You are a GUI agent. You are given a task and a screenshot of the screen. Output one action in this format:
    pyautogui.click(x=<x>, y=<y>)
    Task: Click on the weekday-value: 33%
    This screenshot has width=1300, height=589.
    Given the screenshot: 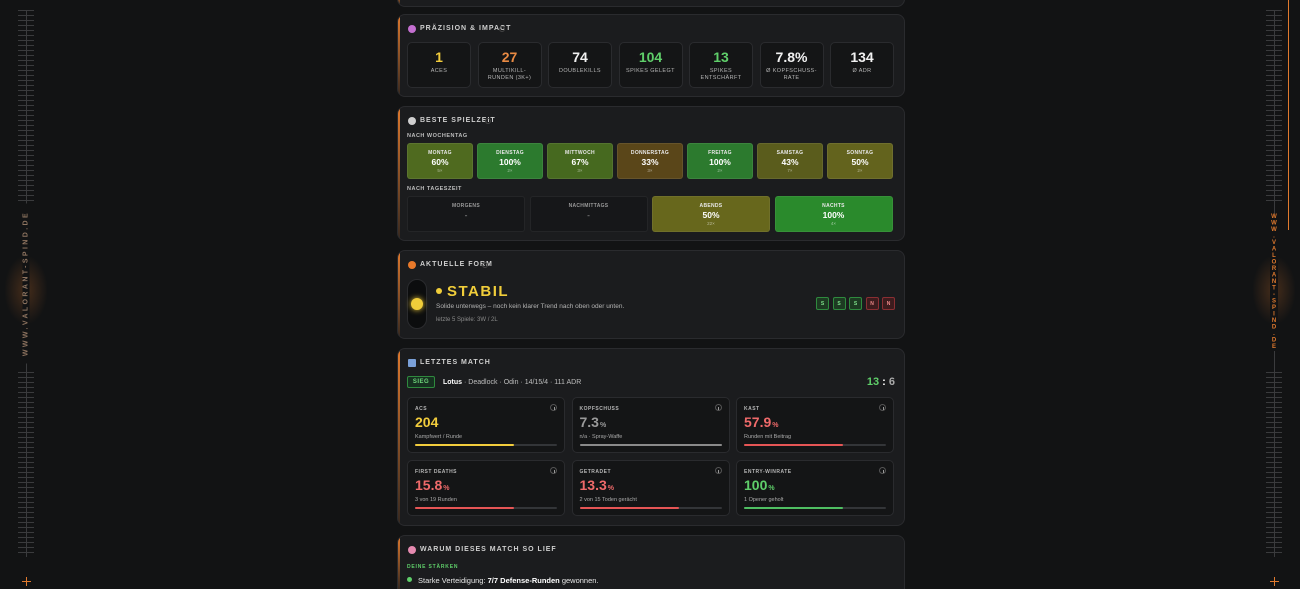 What is the action you would take?
    pyautogui.click(x=650, y=162)
    